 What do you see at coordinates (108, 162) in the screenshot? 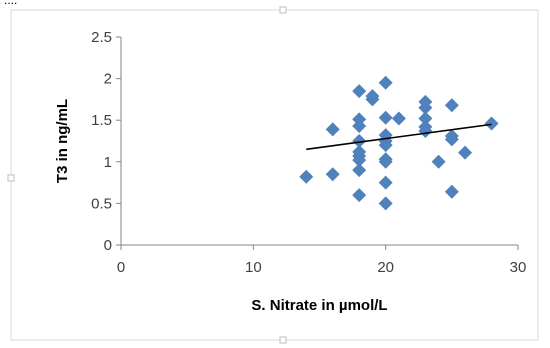
I see `y-tick-label: 1` at bounding box center [108, 162].